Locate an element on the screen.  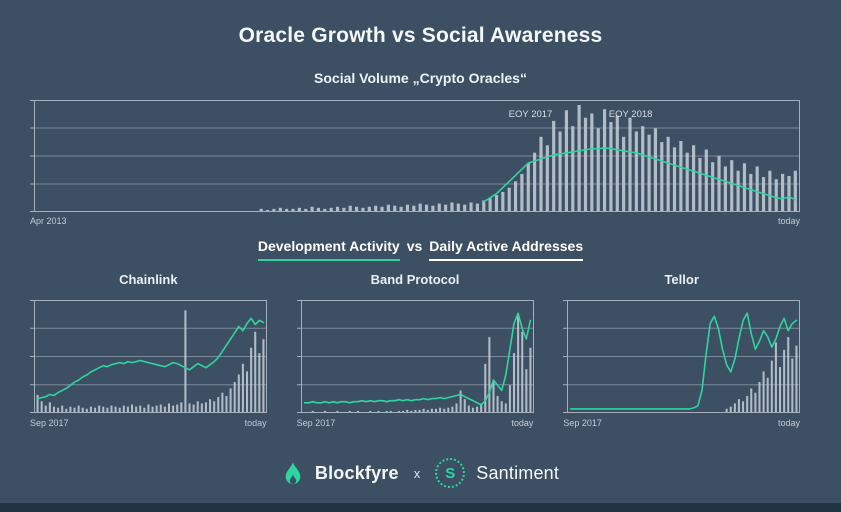
social-volume-x-axis: Apr 2013 today is located at coordinates (415, 221).